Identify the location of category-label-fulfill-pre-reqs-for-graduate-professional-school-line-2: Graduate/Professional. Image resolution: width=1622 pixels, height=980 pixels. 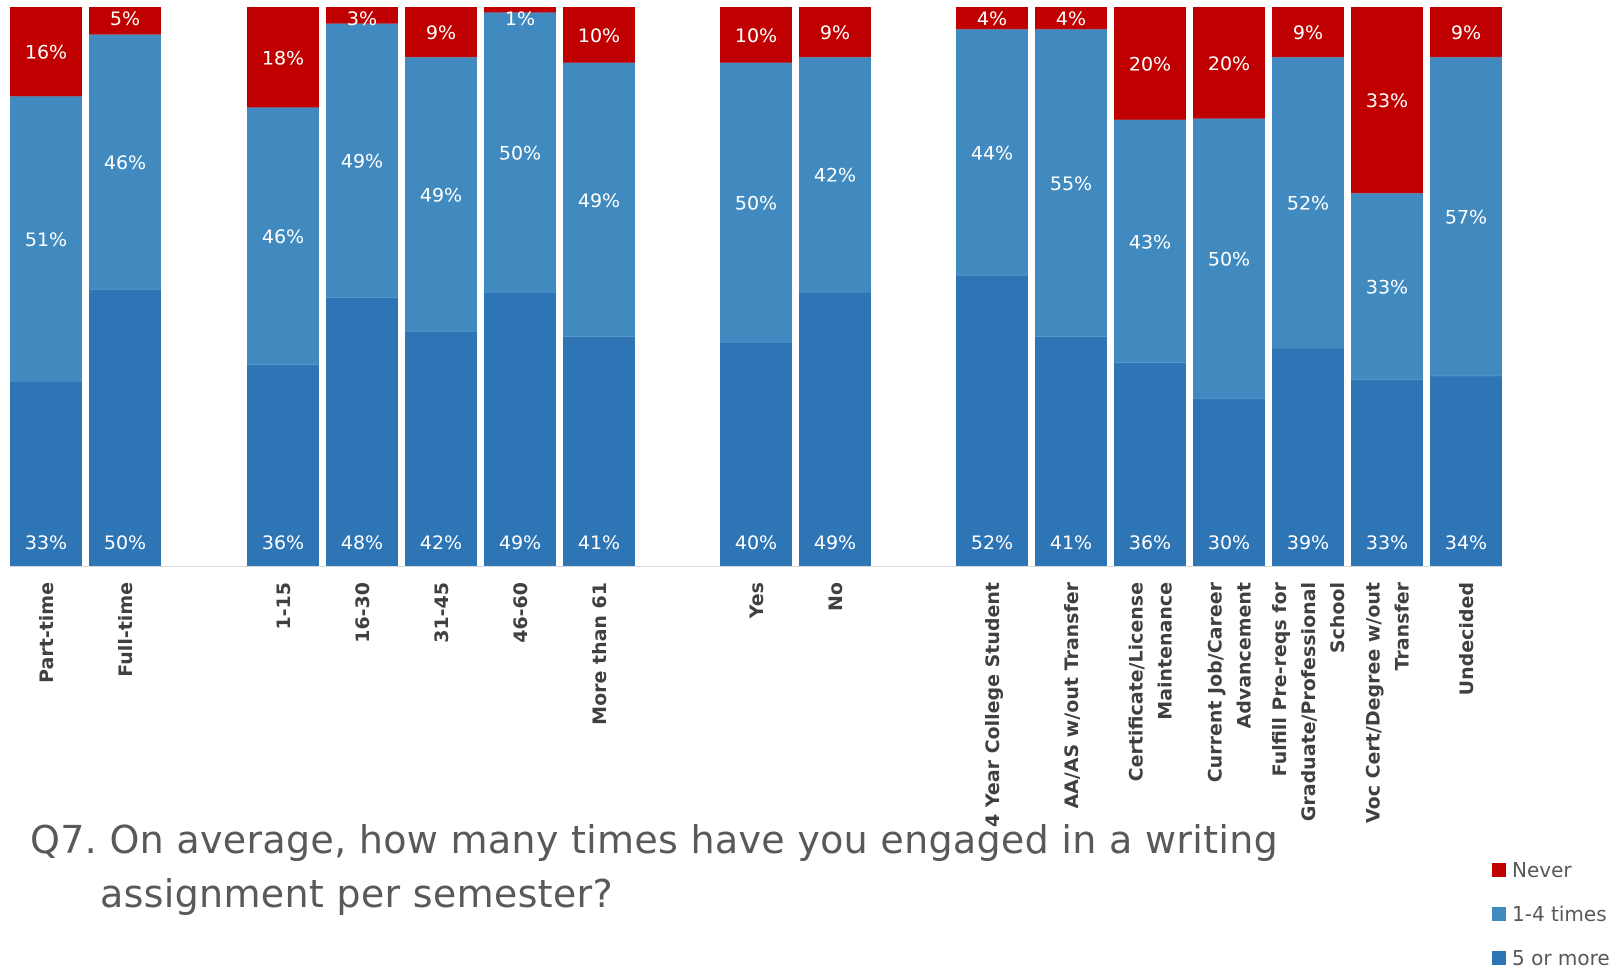
(1309, 701).